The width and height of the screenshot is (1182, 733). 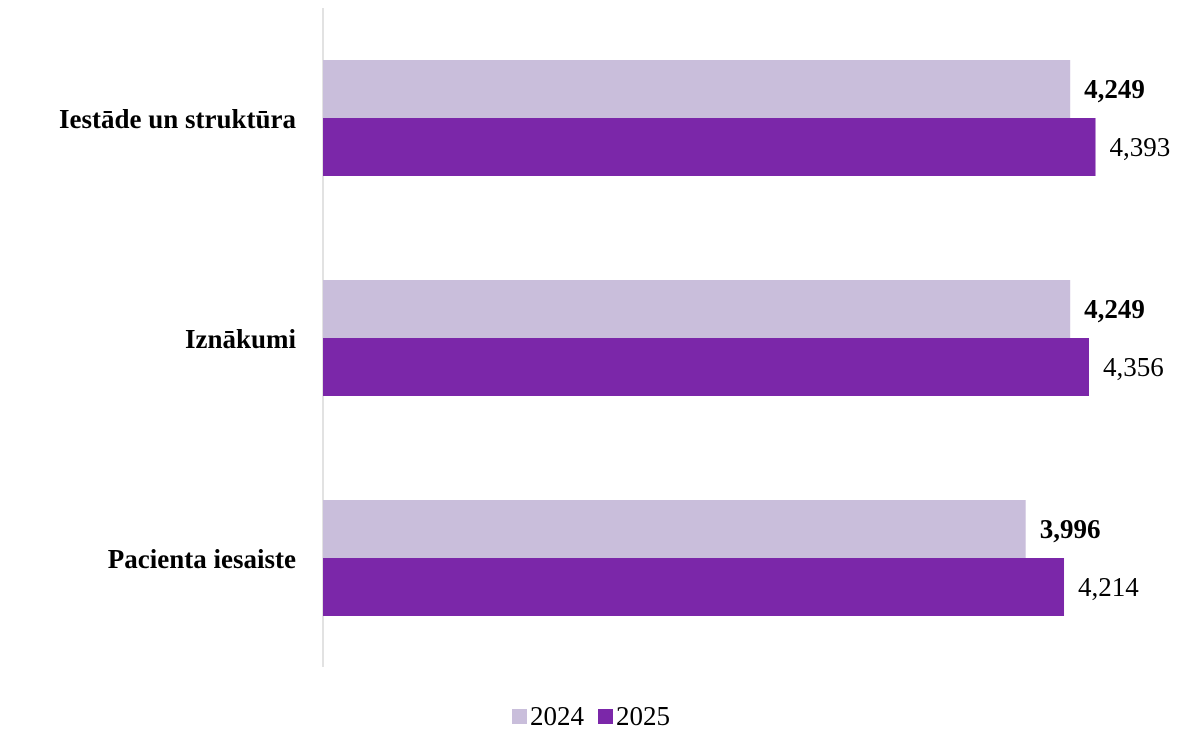 I want to click on legend-label-2025: 2025, so click(x=643, y=715).